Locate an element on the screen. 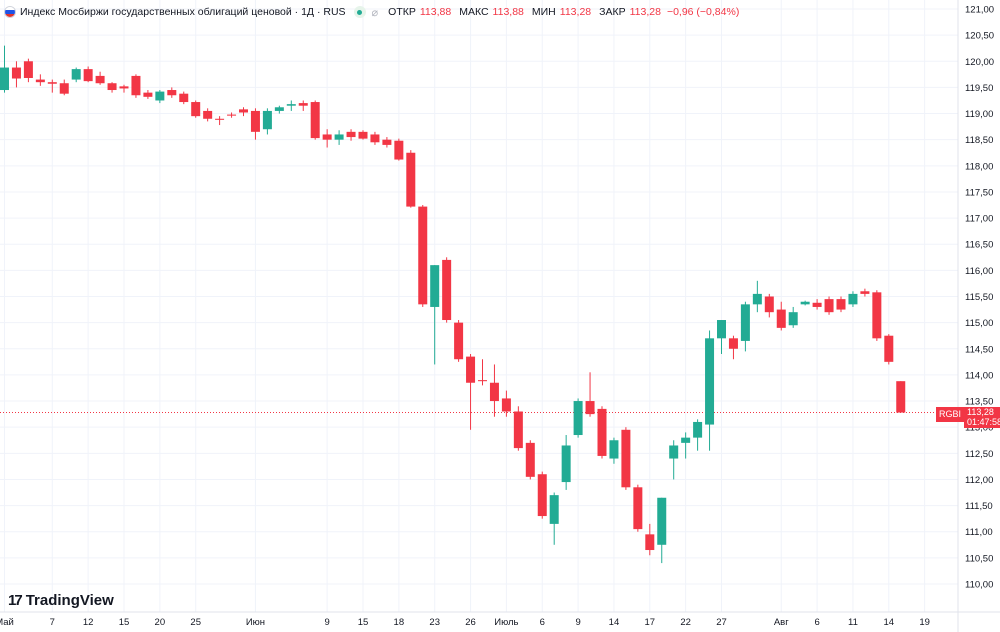  x-tick-label: 17 is located at coordinates (650, 622).